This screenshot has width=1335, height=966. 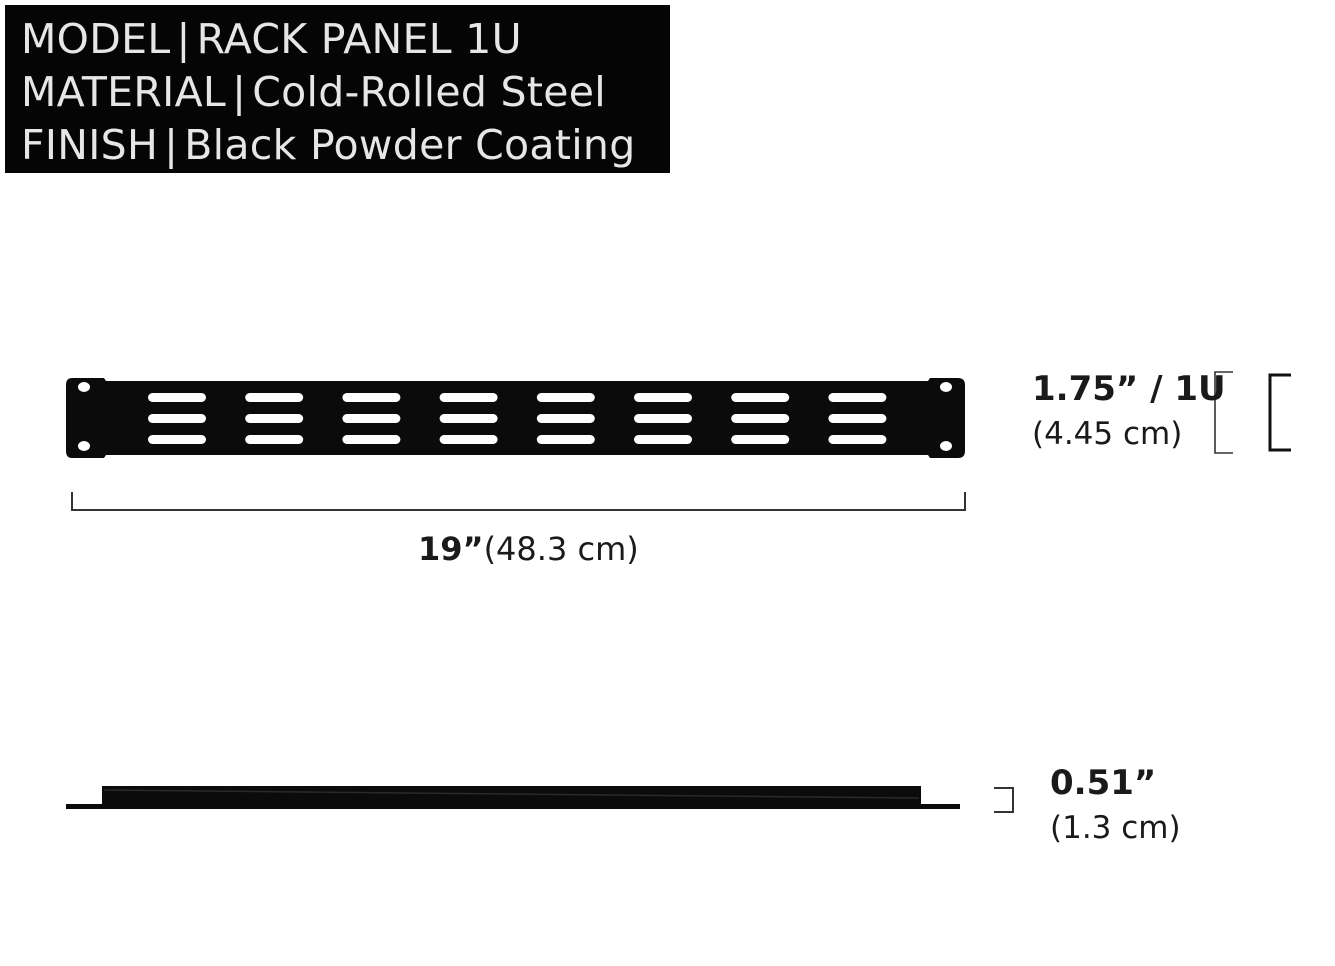 I want to click on depth-label: 0.51”, so click(x=1103, y=783).